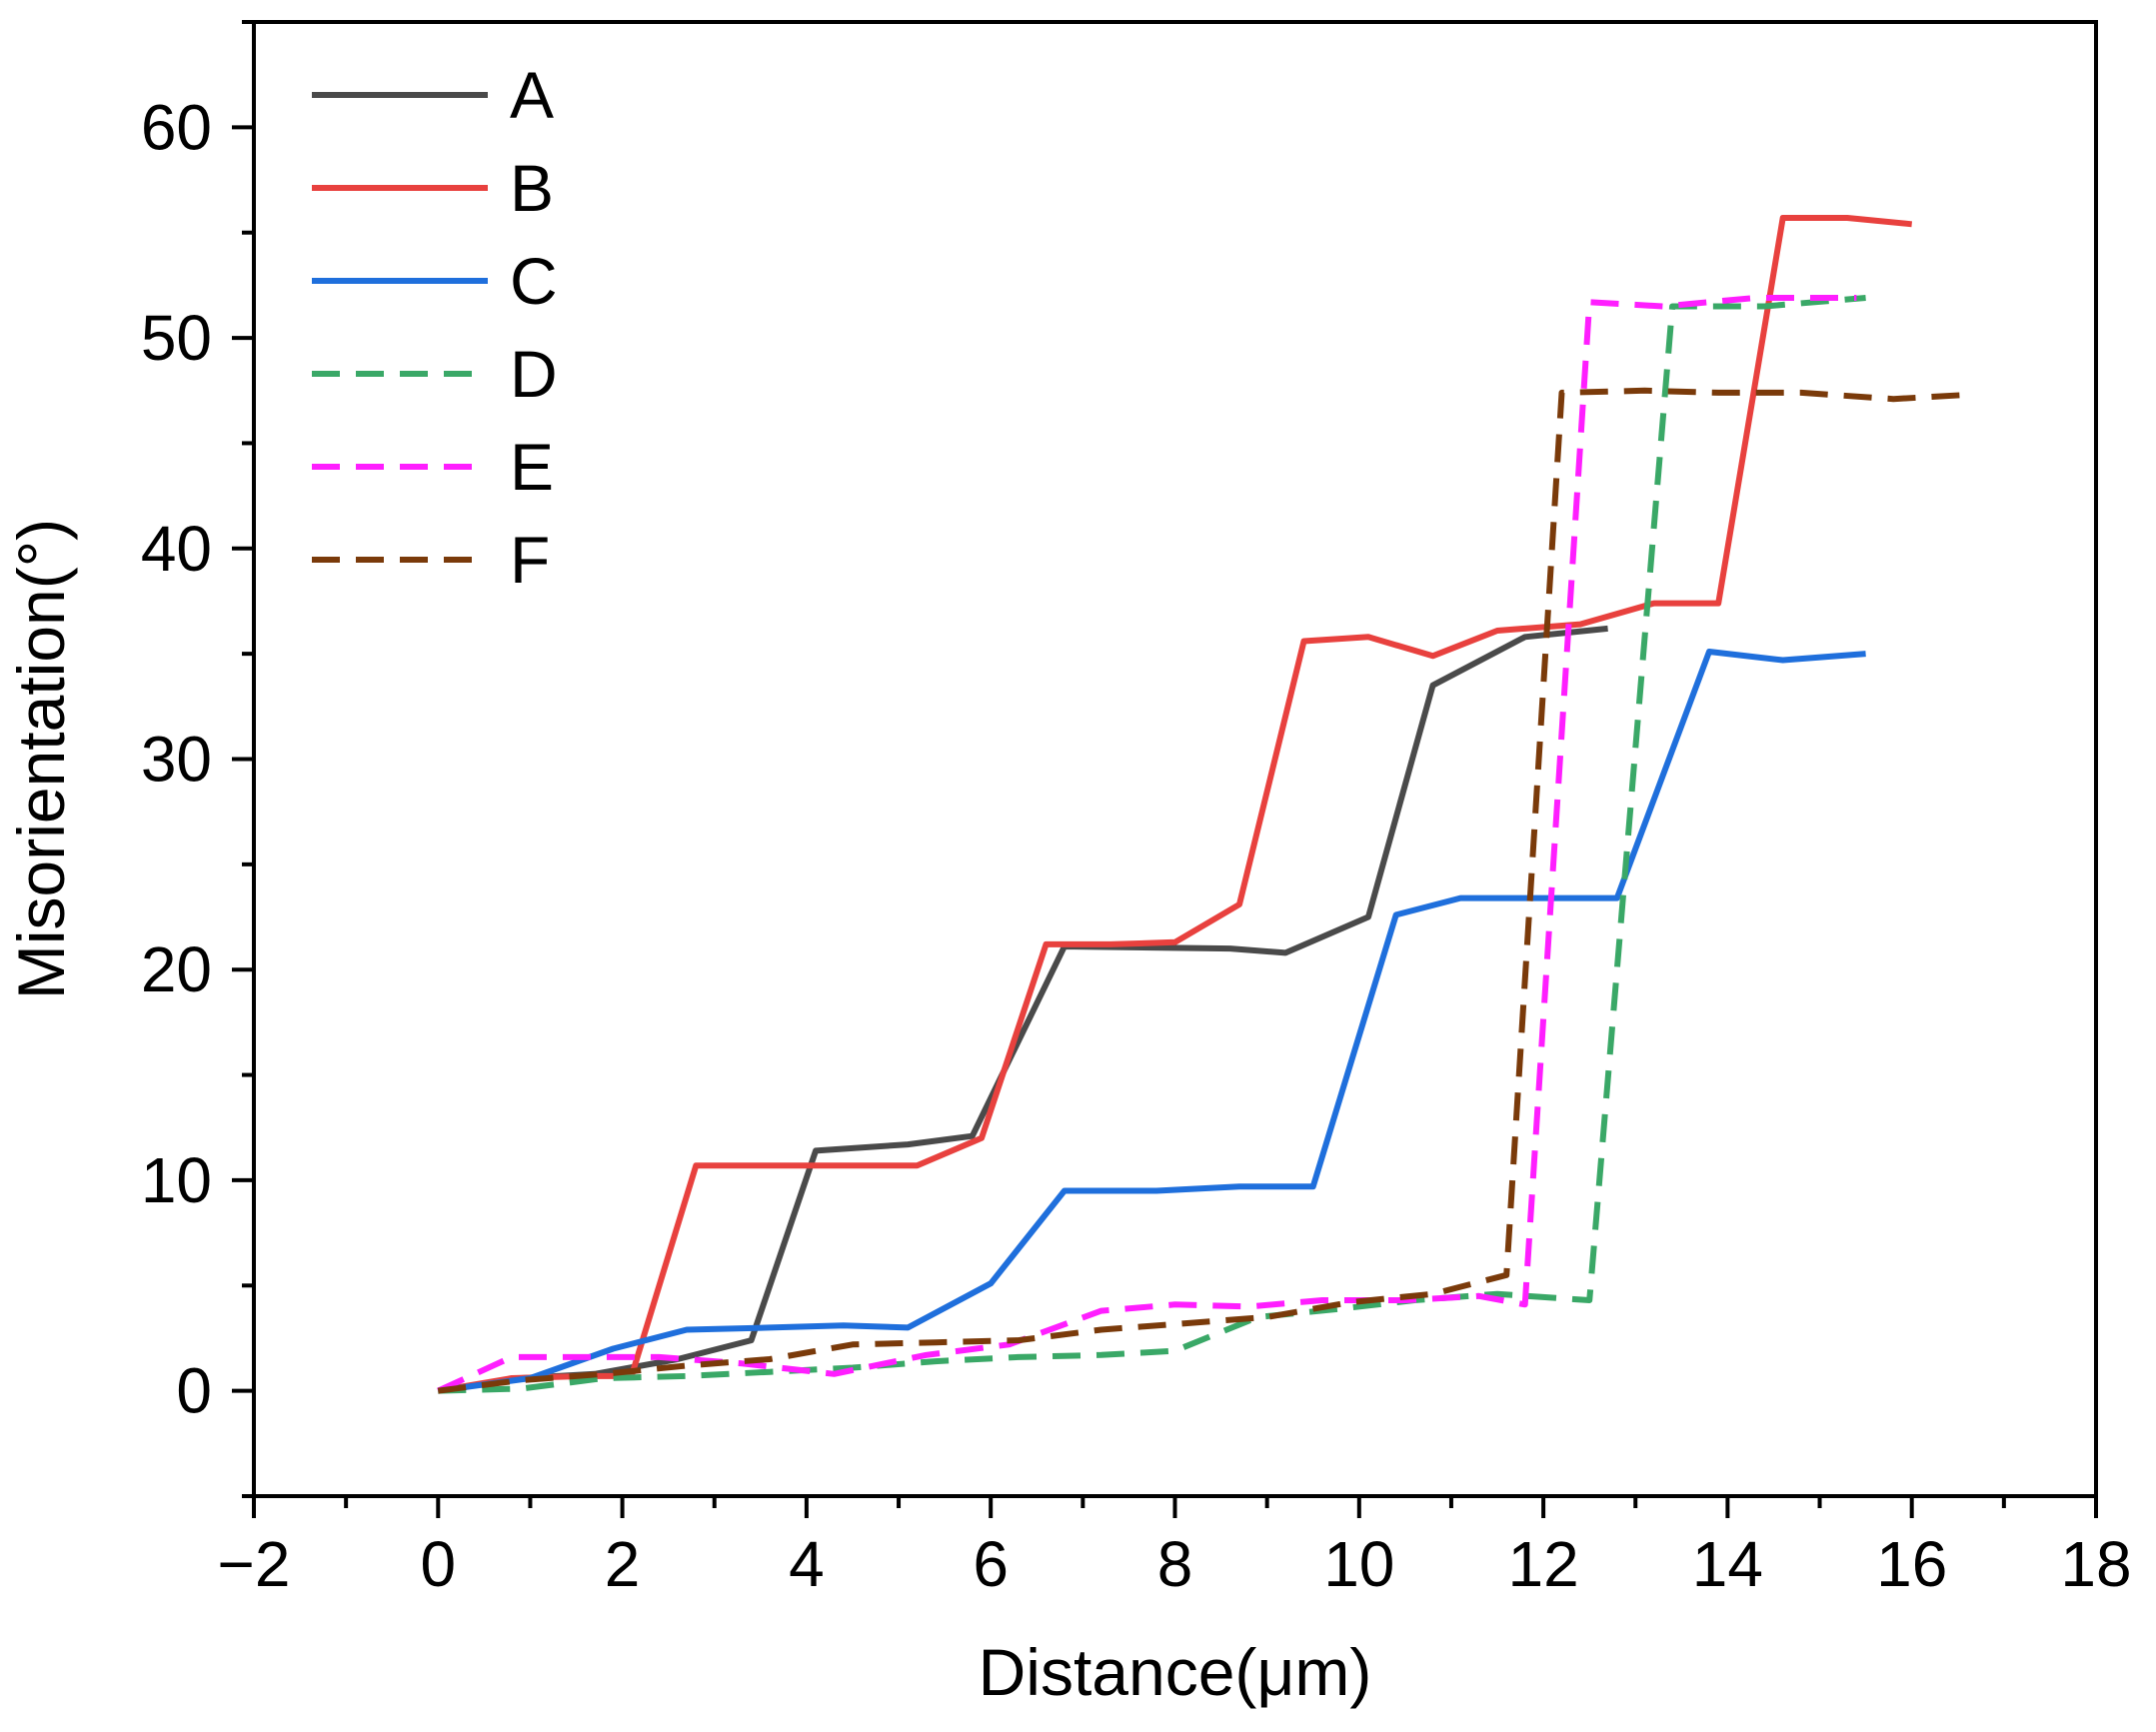 This screenshot has width=2156, height=1732. I want to click on x-tick-label: 6, so click(991, 1564).